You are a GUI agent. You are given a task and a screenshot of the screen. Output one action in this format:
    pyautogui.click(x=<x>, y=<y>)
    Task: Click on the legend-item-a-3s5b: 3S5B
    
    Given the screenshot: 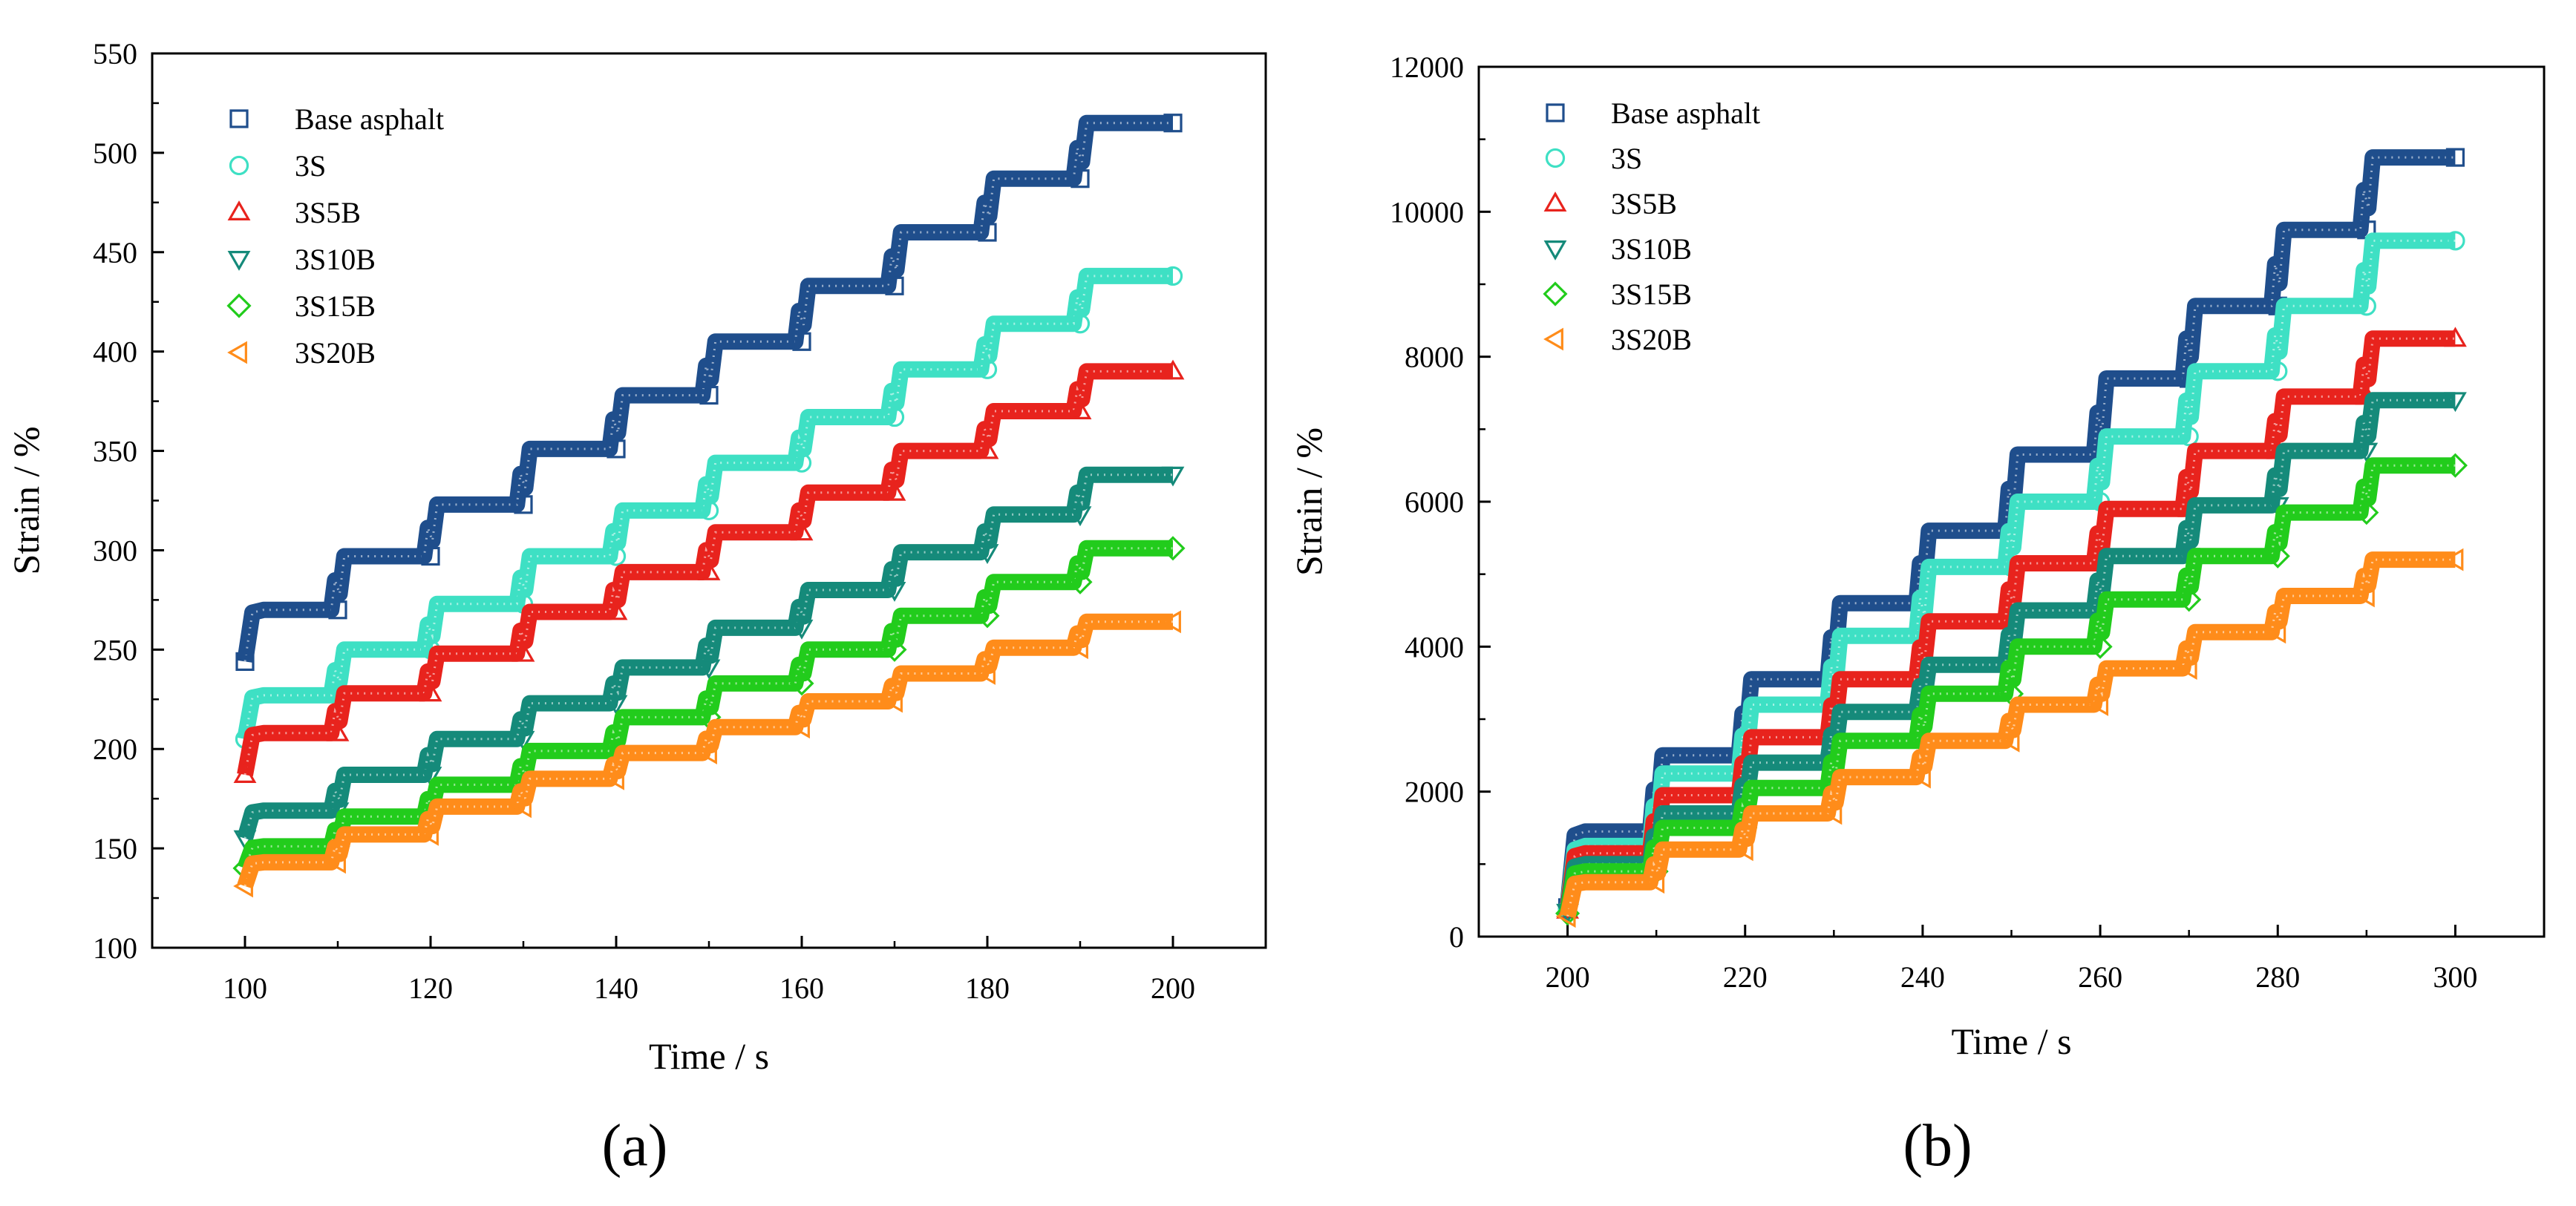 What is the action you would take?
    pyautogui.click(x=294, y=213)
    